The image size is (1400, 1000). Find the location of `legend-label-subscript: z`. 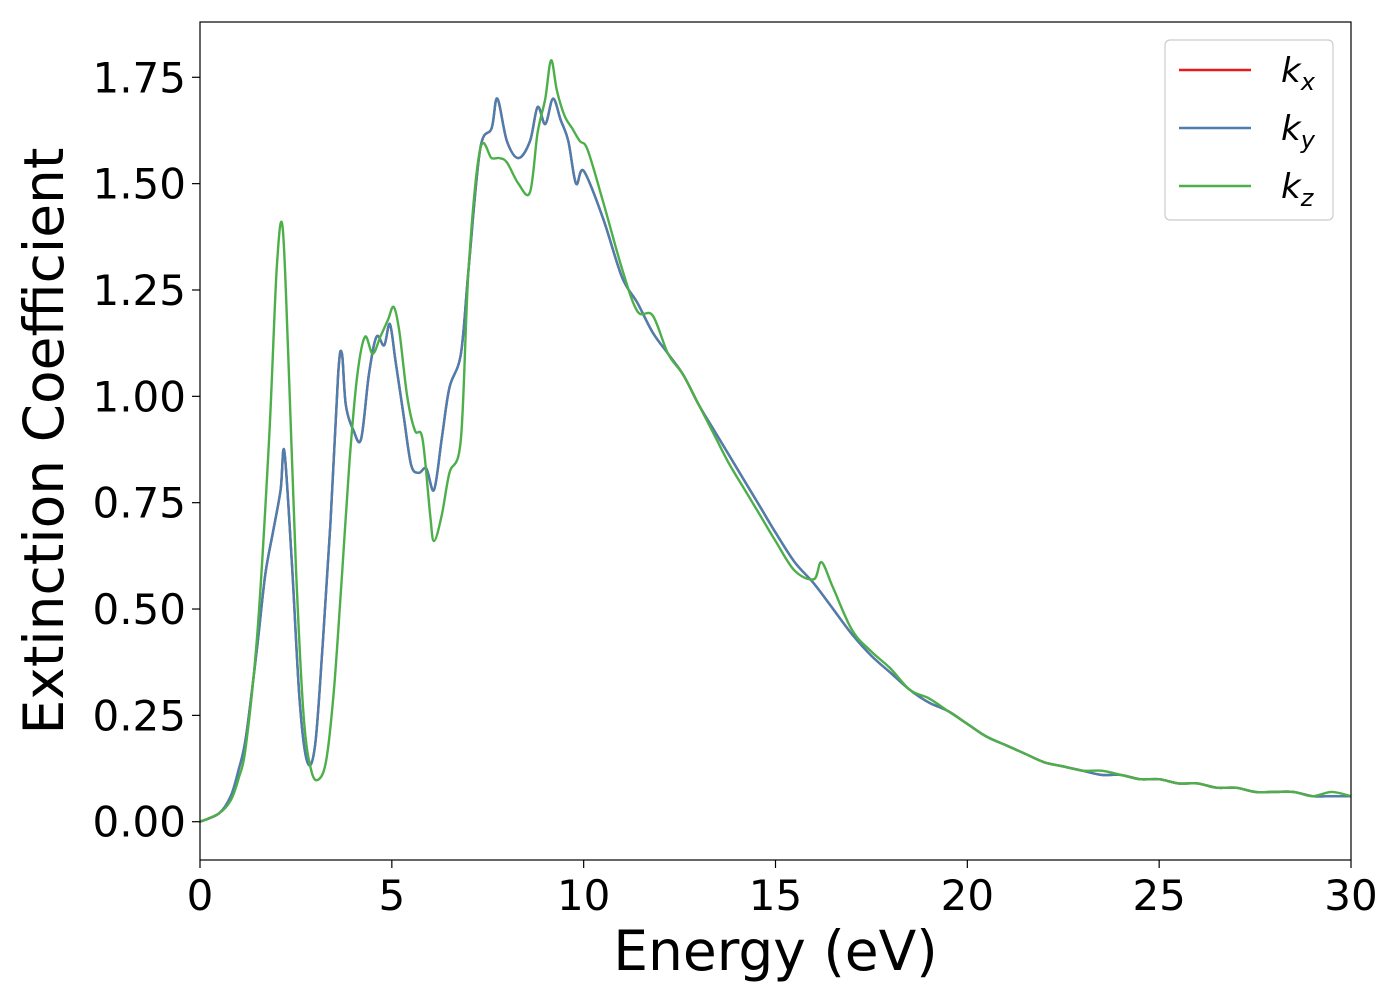

legend-label-subscript: z is located at coordinates (1307, 198).